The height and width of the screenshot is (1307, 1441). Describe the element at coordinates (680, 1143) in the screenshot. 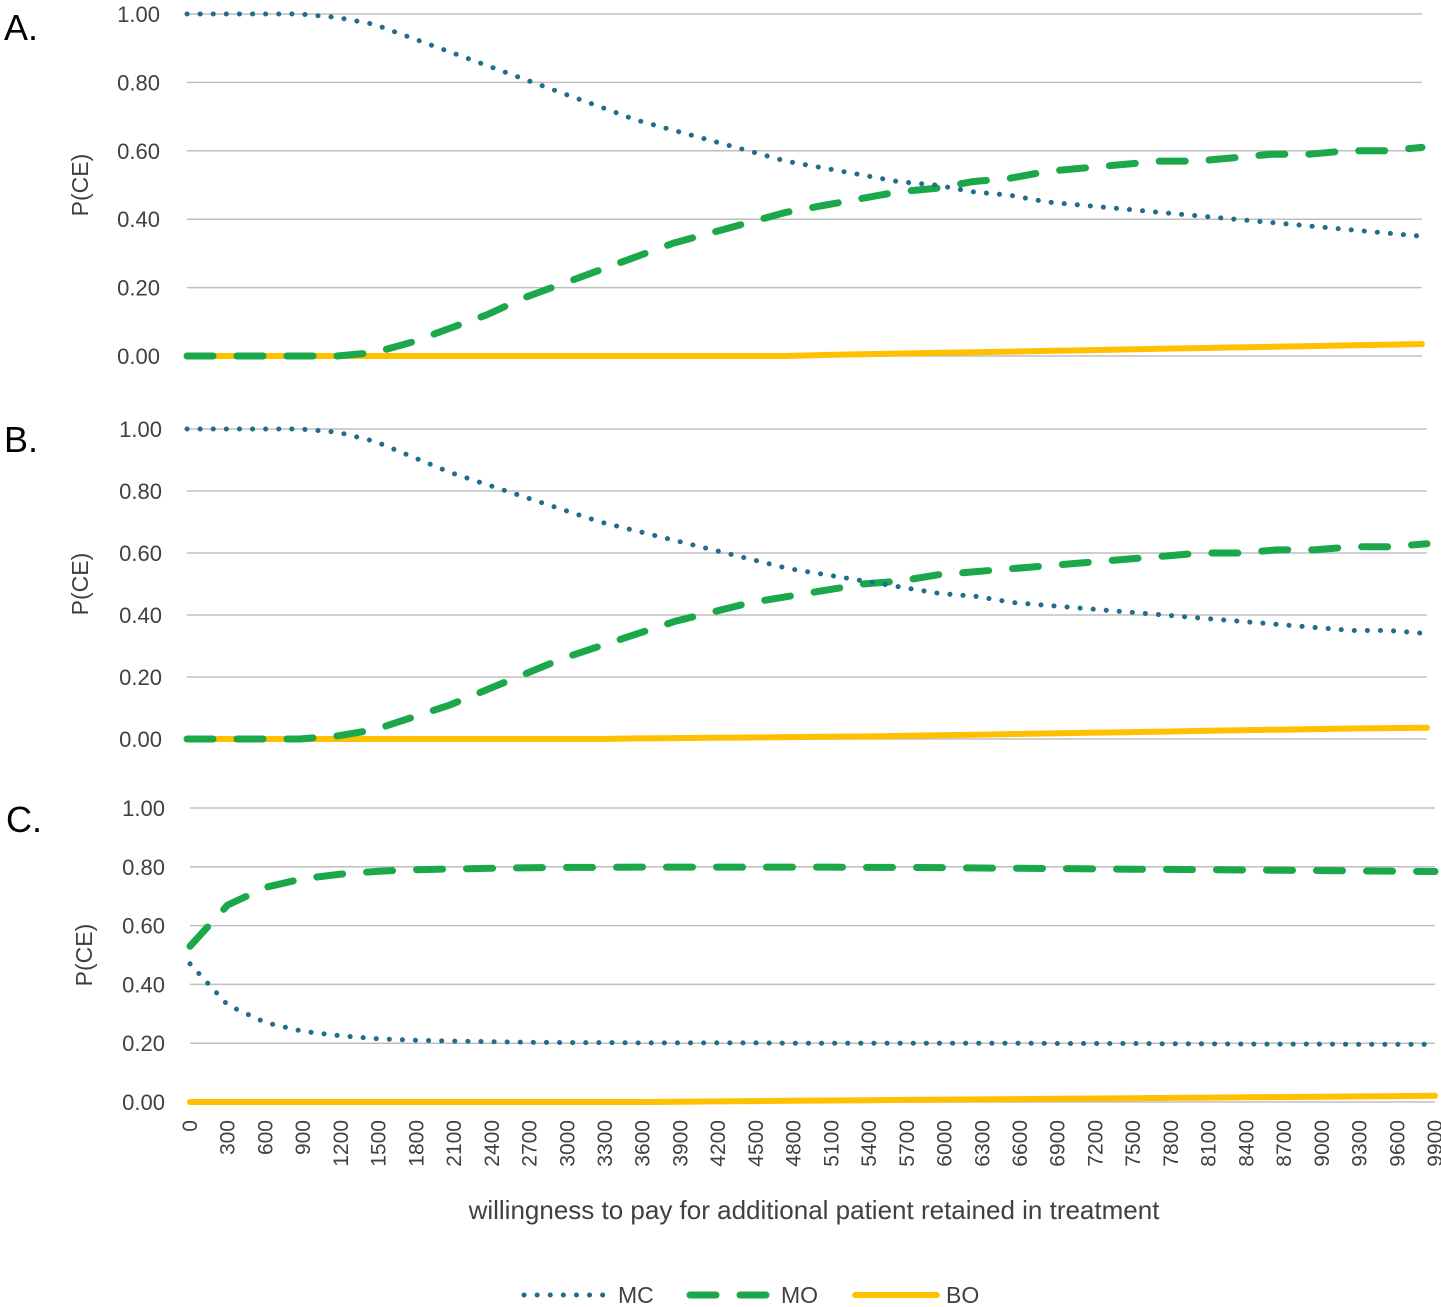

I see `x-tick-label: 3900` at that location.